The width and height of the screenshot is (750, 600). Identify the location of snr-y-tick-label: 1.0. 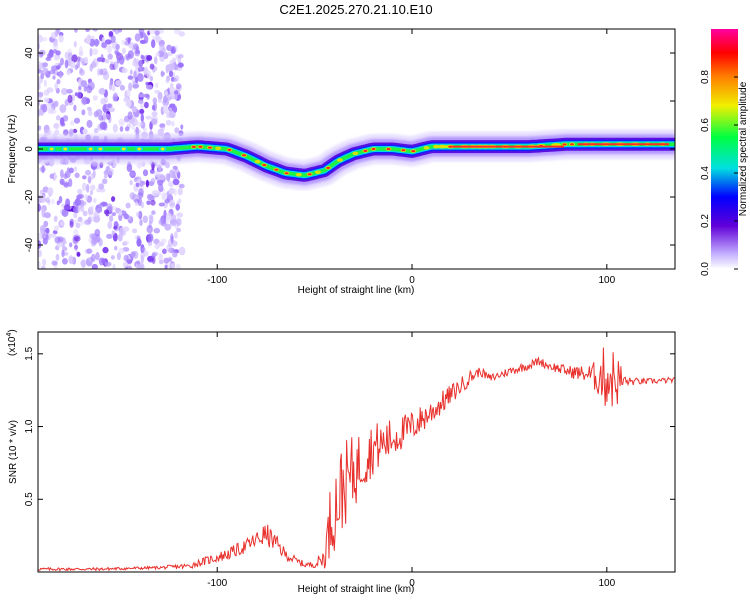
(29, 426).